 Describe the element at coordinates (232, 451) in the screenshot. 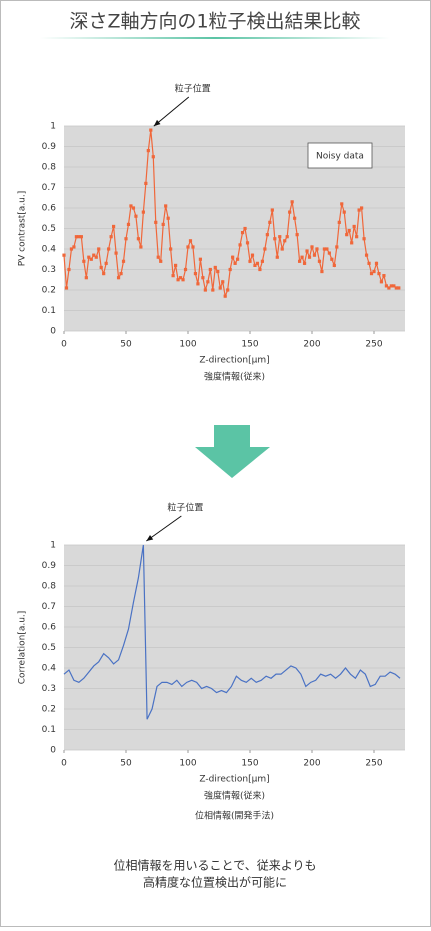

I see `down-arrow` at that location.